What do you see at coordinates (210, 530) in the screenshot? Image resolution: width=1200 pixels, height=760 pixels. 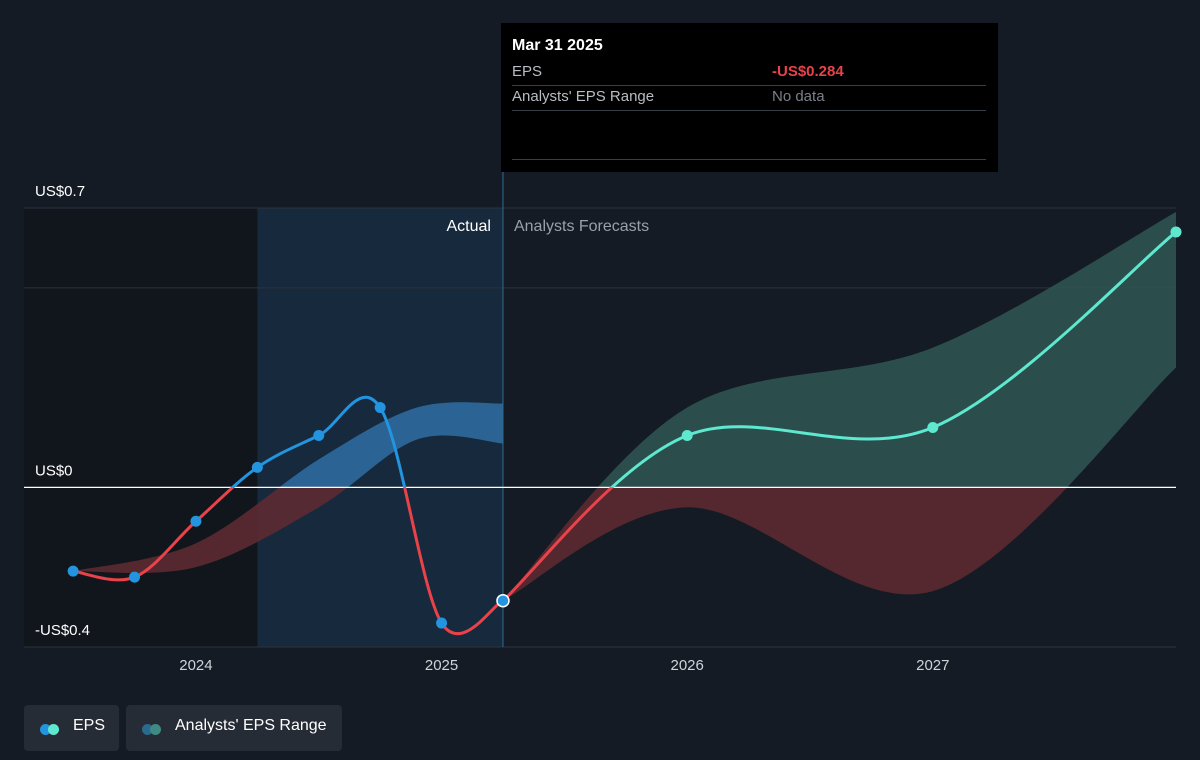 I see `range-band-history-negative` at bounding box center [210, 530].